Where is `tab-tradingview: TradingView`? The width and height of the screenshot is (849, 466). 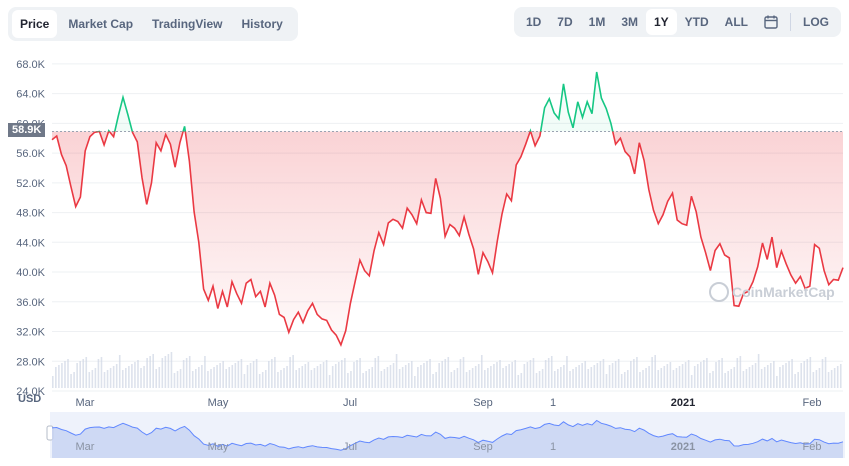
tab-tradingview: TradingView is located at coordinates (187, 24).